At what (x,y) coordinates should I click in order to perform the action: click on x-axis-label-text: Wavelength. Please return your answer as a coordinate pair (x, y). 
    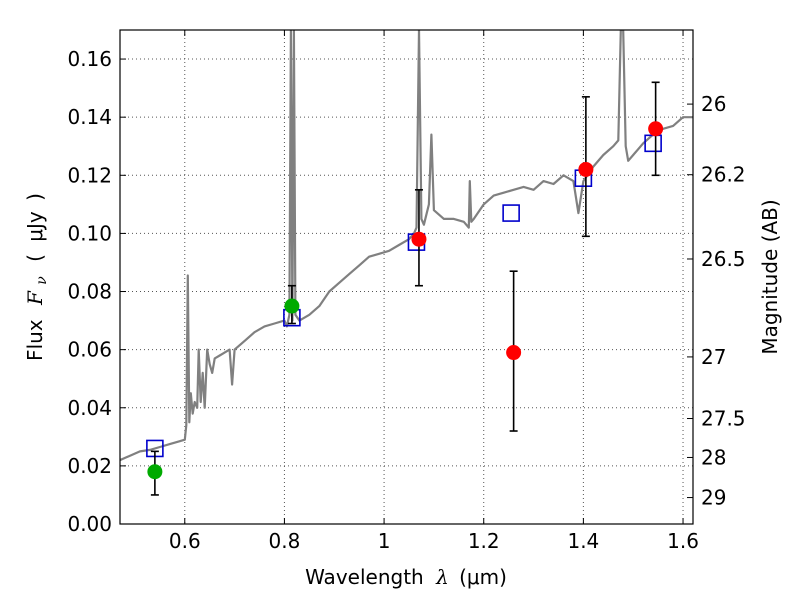
    Looking at the image, I should click on (364, 577).